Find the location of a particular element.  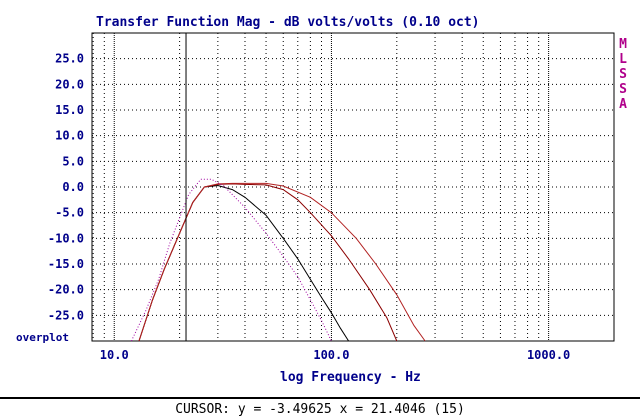

status-bar: CURSOR: y = -3.49625 x = 21.4046 (15) is located at coordinates (320, 408).